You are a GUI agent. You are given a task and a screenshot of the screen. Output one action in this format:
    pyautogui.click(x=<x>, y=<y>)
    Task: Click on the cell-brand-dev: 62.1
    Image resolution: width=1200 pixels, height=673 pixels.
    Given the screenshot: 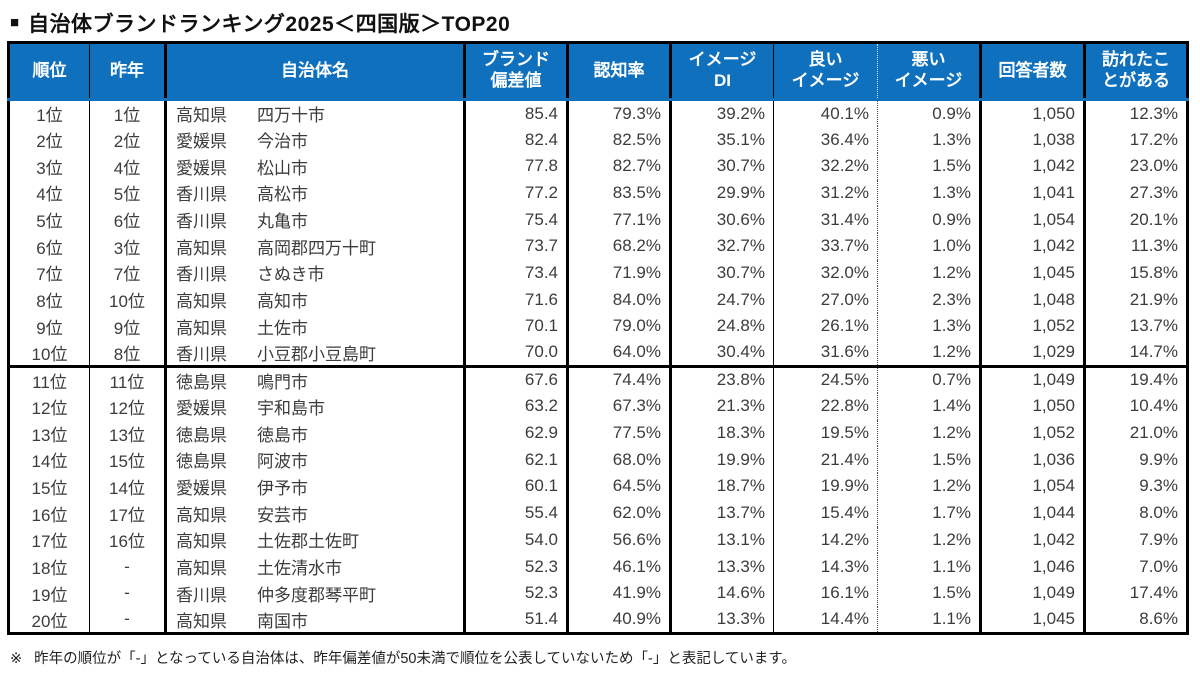 What is the action you would take?
    pyautogui.click(x=516, y=460)
    